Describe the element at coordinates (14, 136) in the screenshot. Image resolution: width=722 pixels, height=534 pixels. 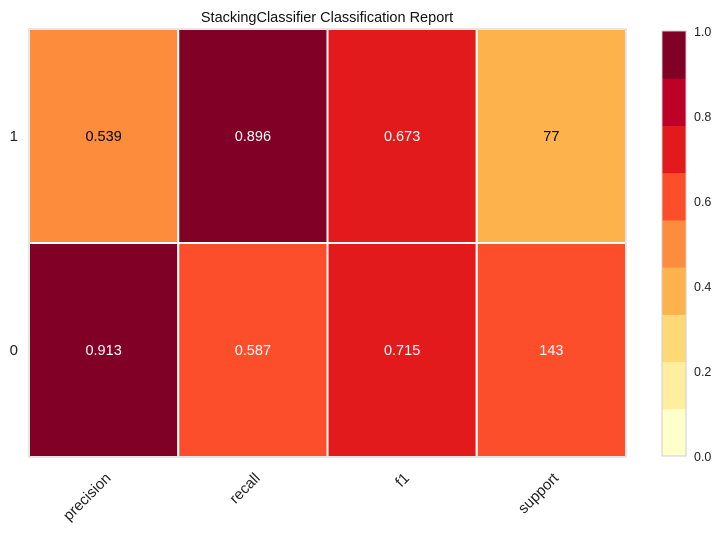
I see `y-tick-label: 1` at that location.